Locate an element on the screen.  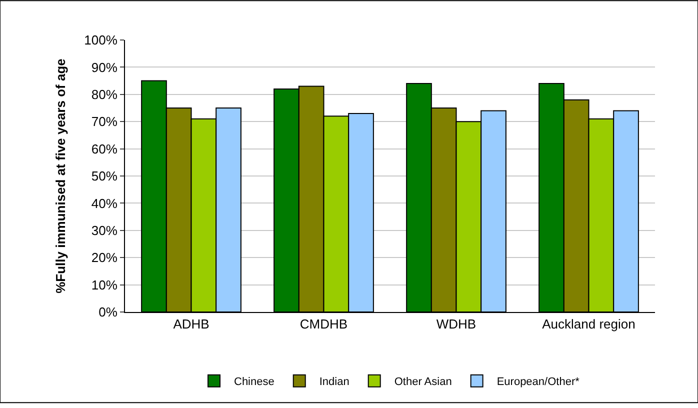
legend-label: Indian is located at coordinates (334, 382).